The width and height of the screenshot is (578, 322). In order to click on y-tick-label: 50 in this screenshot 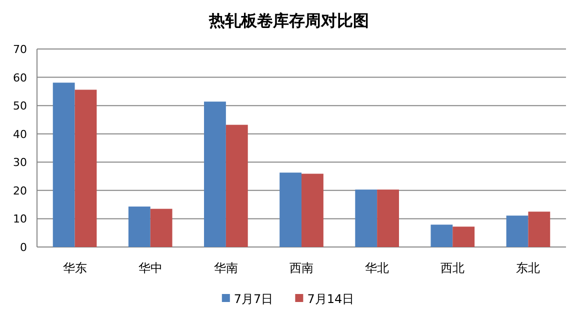, I will do `click(20, 106)`.